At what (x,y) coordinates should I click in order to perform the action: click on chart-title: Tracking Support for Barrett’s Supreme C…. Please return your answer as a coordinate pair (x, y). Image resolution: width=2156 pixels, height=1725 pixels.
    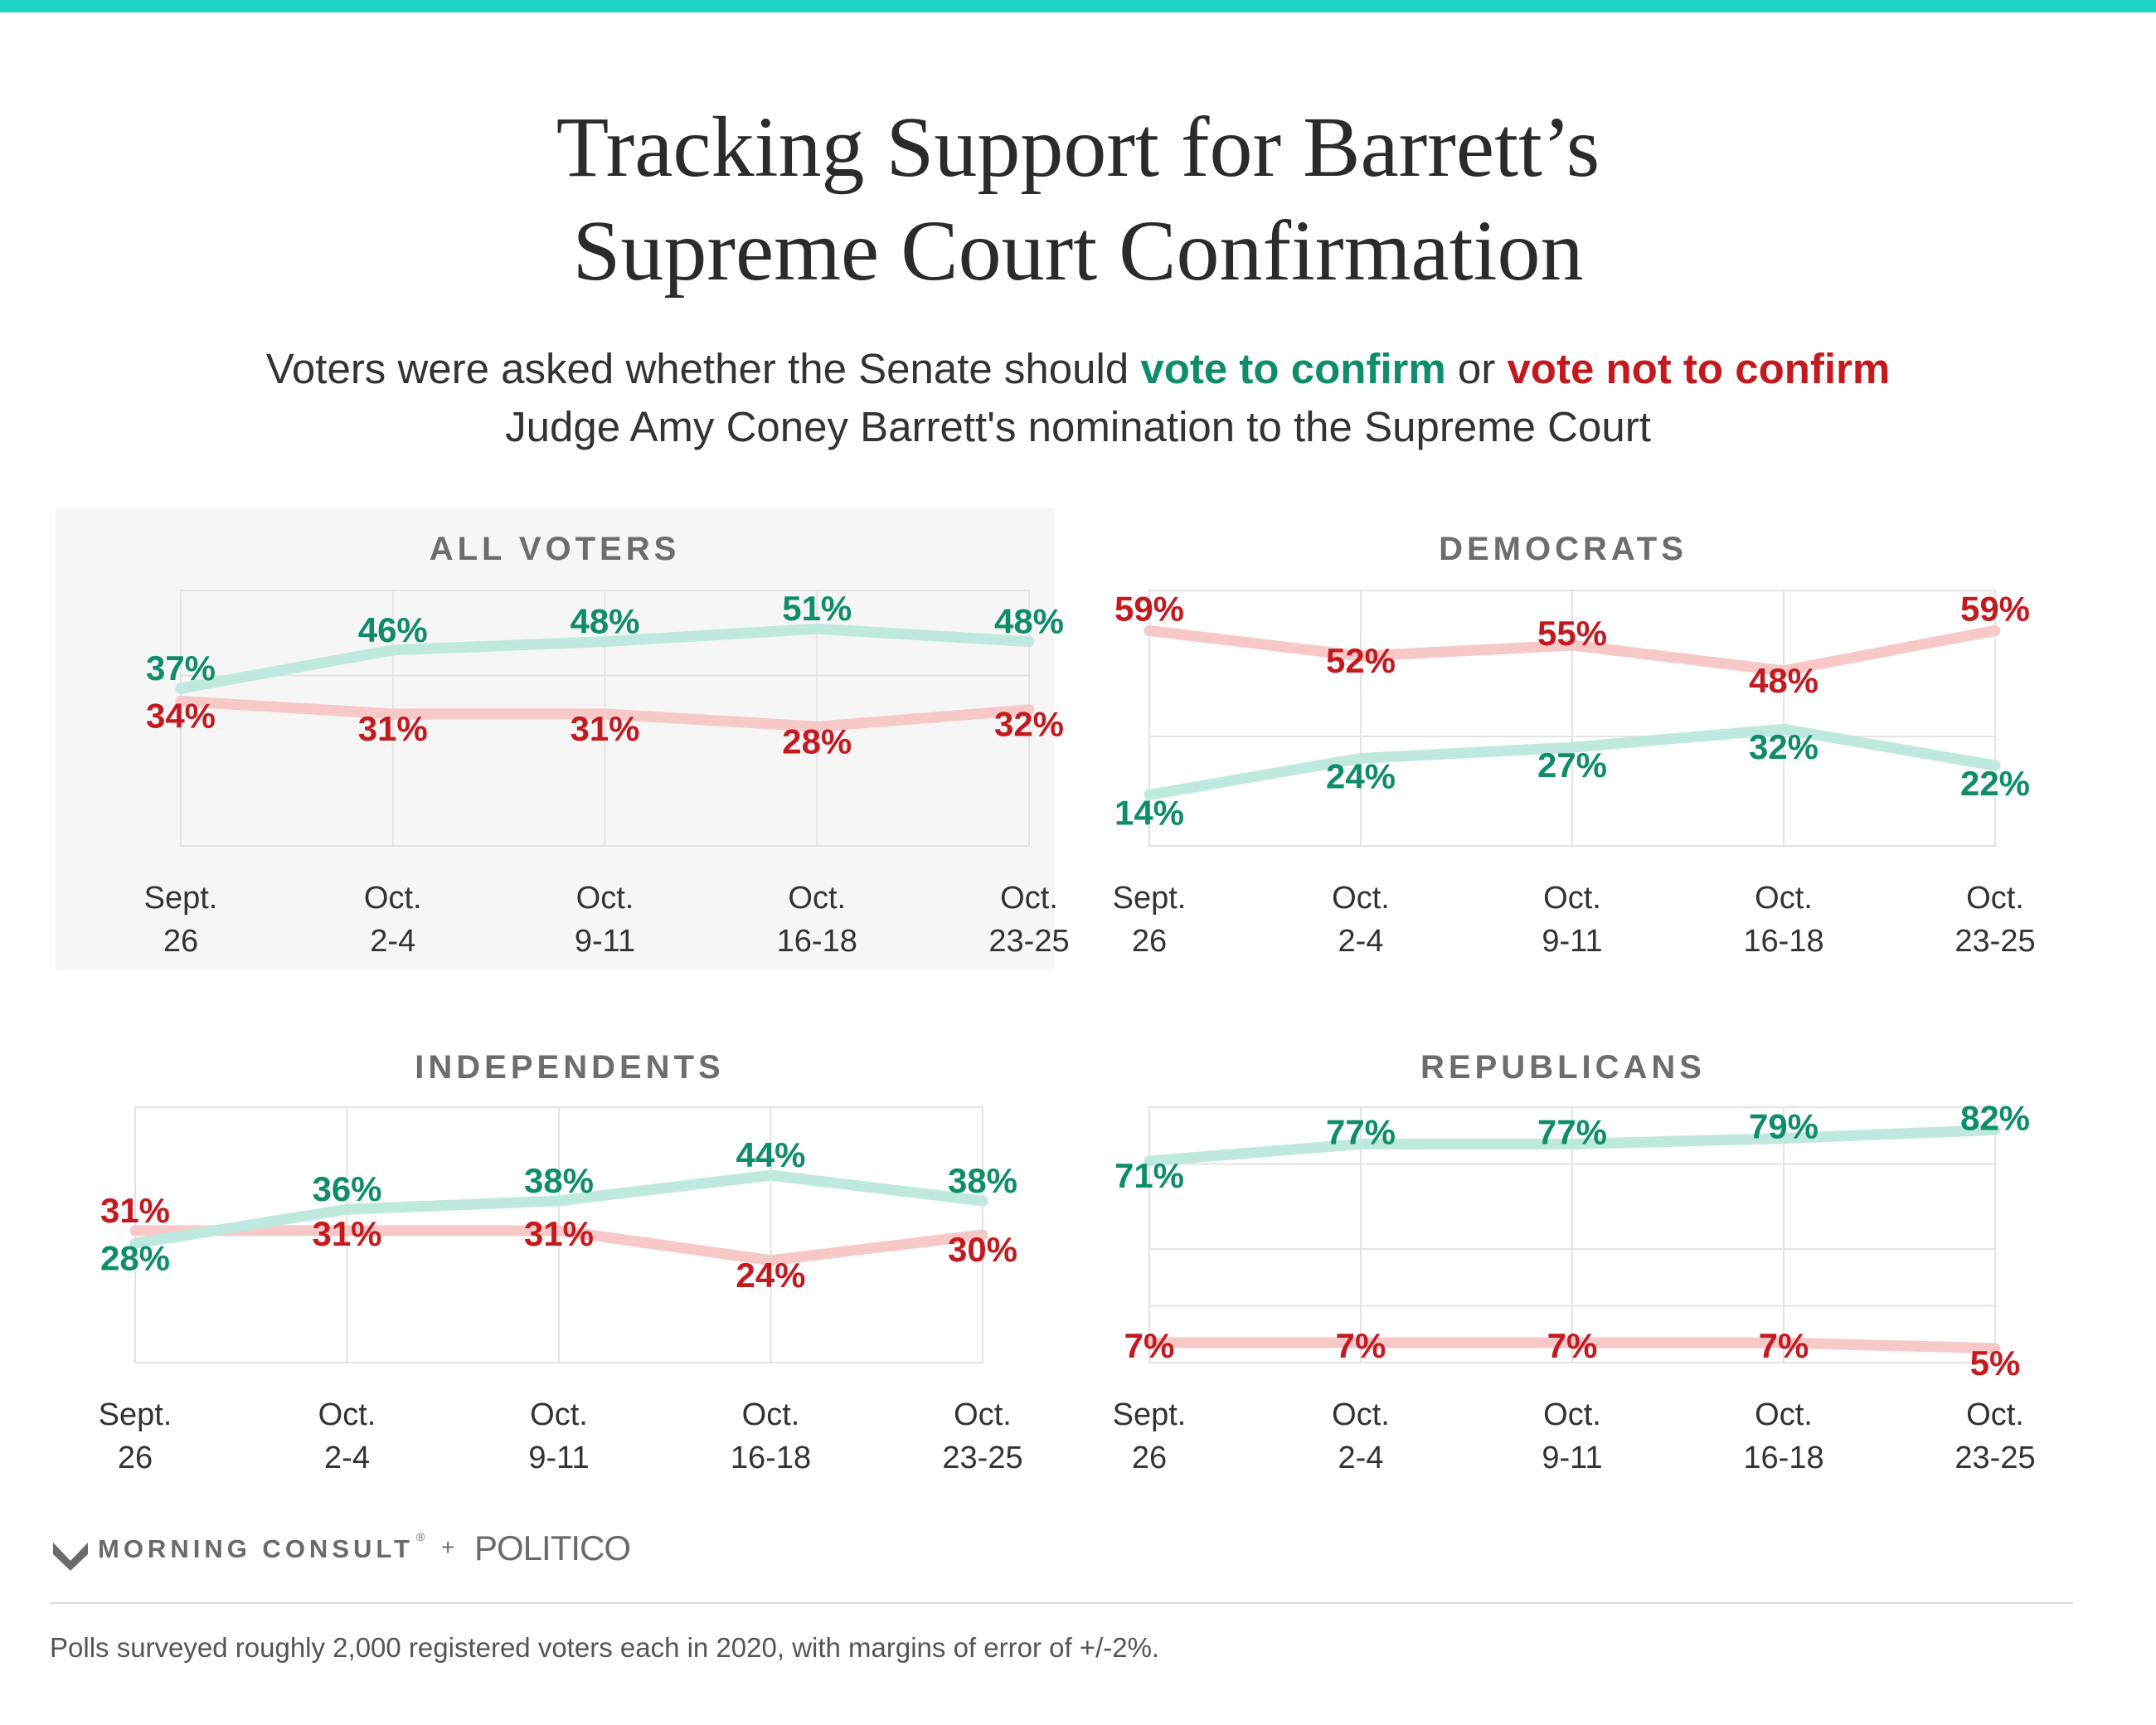
    Looking at the image, I should click on (1078, 199).